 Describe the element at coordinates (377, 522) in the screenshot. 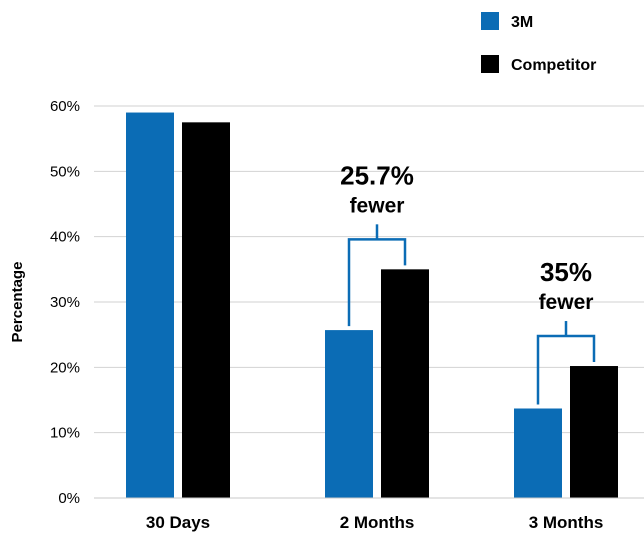

I see `x-tick-label: 2 Months` at that location.